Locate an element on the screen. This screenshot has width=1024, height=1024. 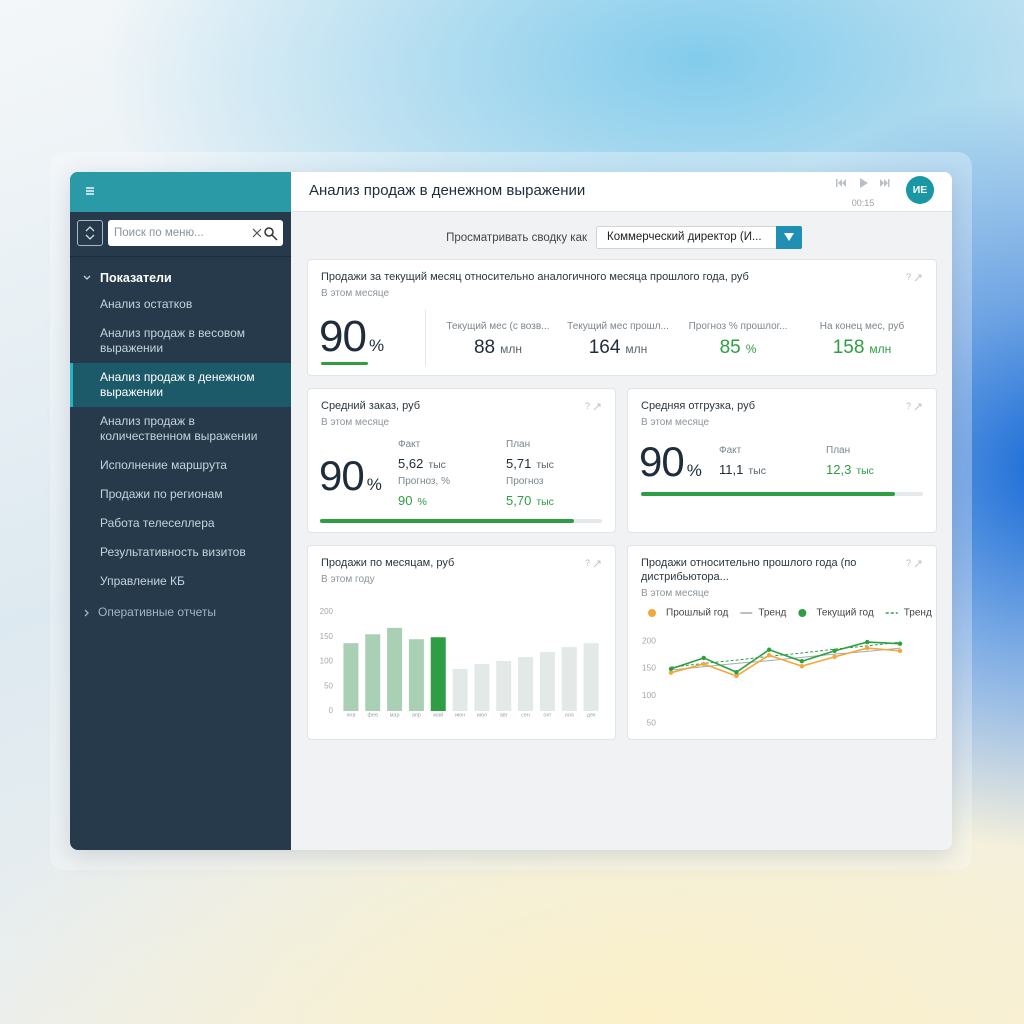
menu-item: Работа телеселлера is located at coordinates (157, 523).